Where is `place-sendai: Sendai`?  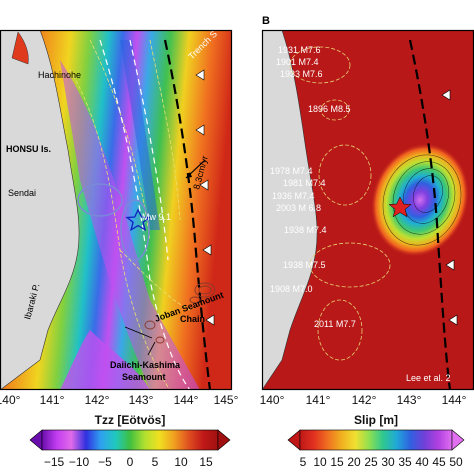
place-sendai: Sendai is located at coordinates (22, 193).